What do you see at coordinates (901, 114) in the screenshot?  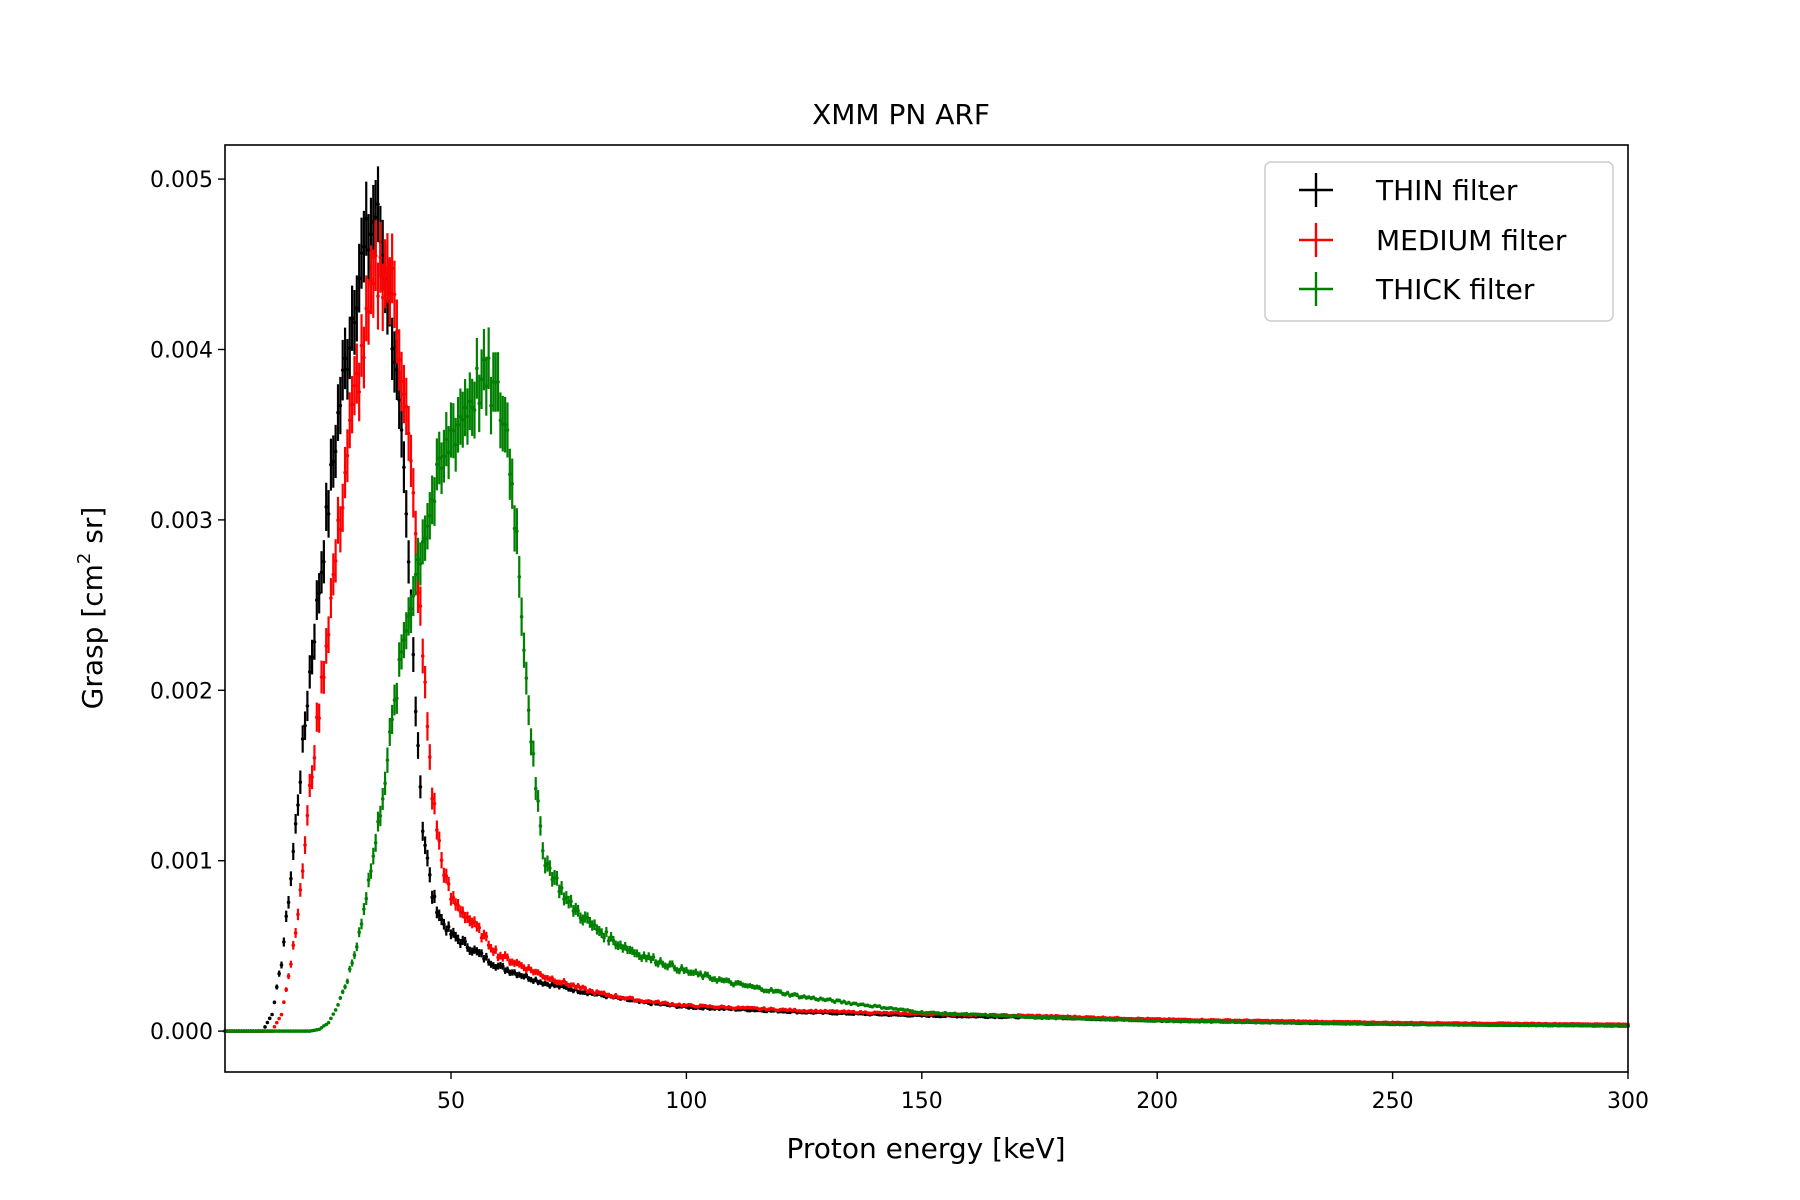 I see `chart-title: XMM PN ARF` at bounding box center [901, 114].